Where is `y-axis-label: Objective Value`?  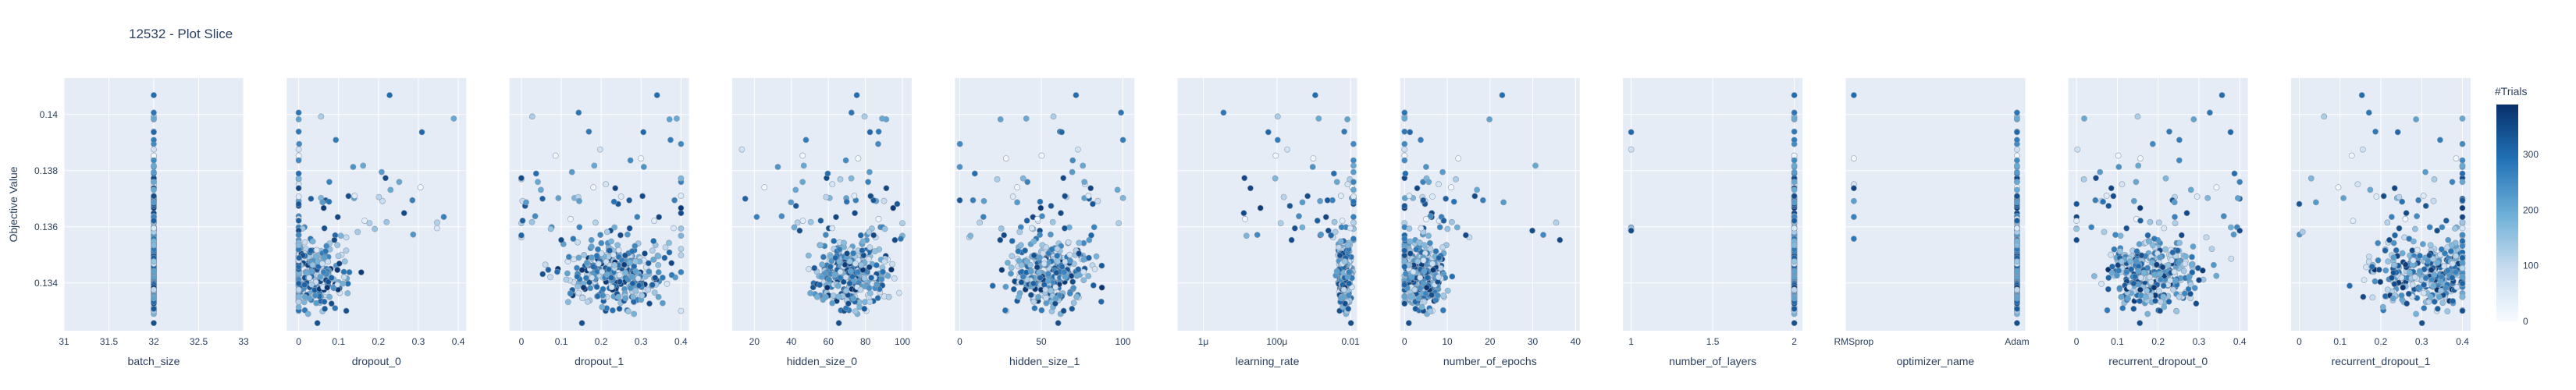
y-axis-label: Objective Value is located at coordinates (13, 204).